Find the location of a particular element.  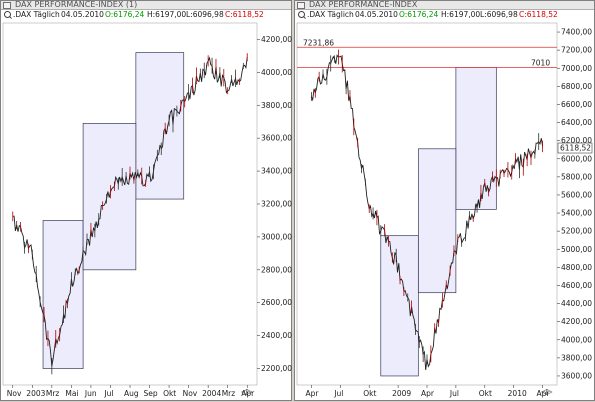

window-titlebar: DAX PERFORMANCE-INDEX is located at coordinates (444, 5).